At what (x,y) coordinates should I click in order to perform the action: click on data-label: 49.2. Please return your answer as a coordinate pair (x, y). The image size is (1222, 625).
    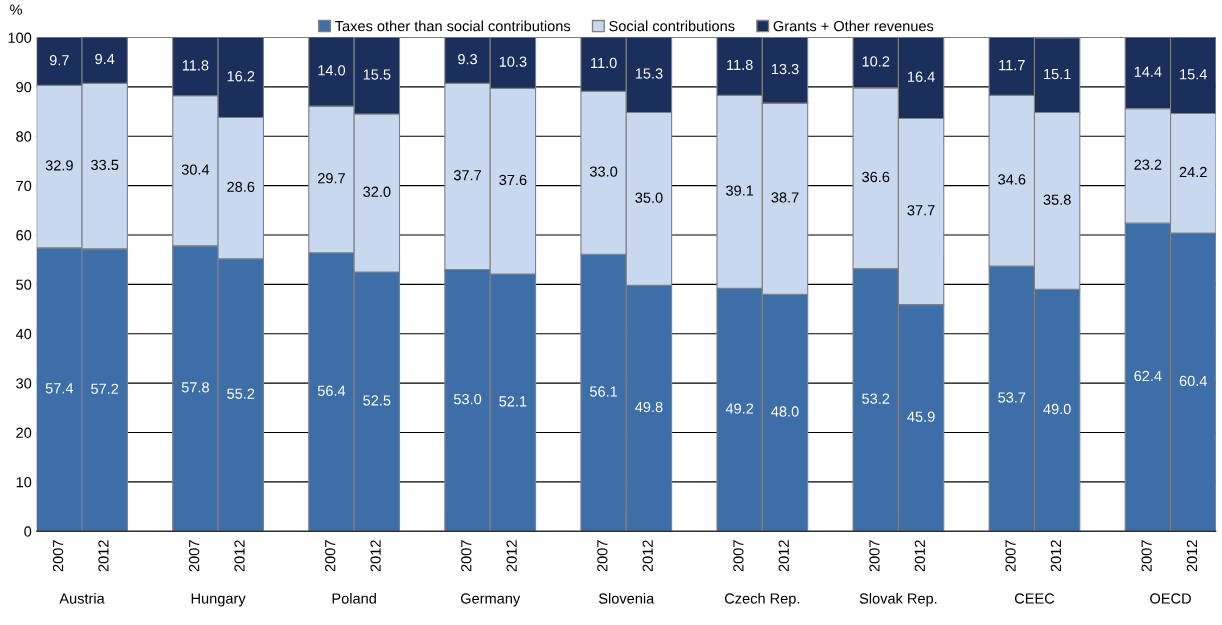
    Looking at the image, I should click on (739, 408).